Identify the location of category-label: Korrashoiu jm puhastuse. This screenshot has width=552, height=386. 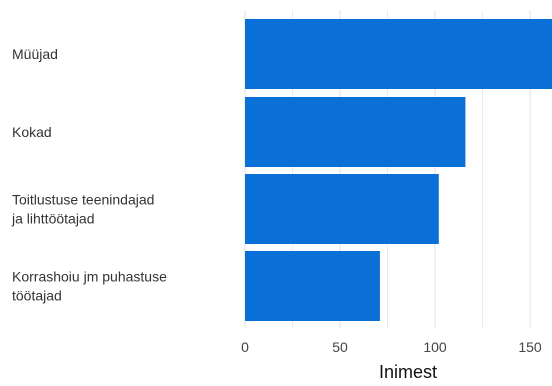
(89, 277).